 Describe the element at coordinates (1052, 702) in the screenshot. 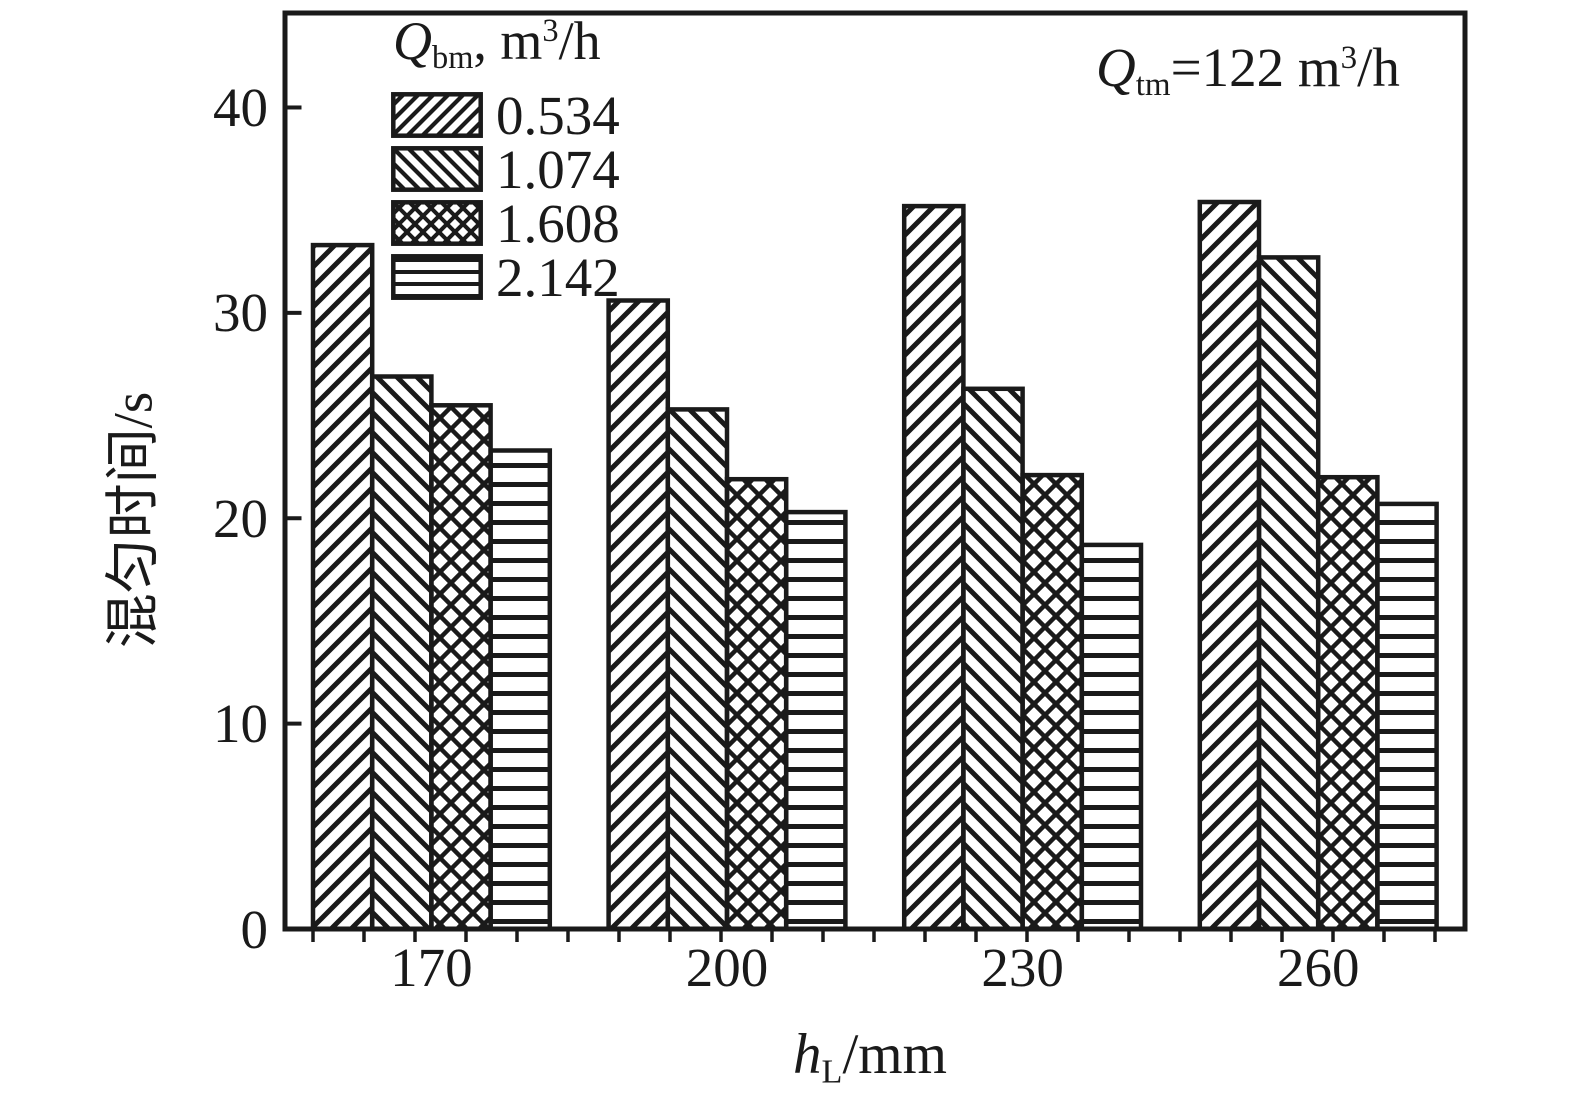

I see `bar-1.608-at-230` at that location.